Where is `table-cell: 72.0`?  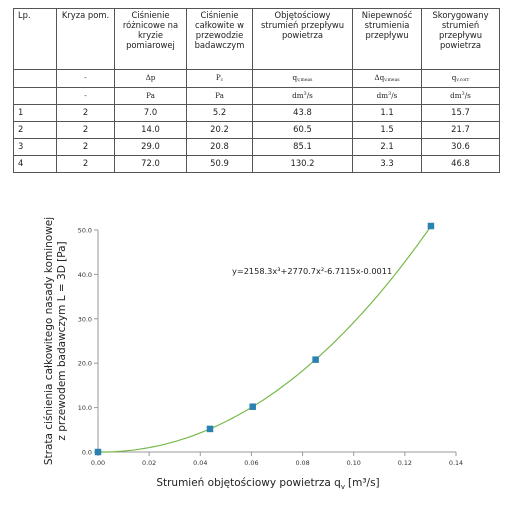
table-cell: 72.0 is located at coordinates (150, 164).